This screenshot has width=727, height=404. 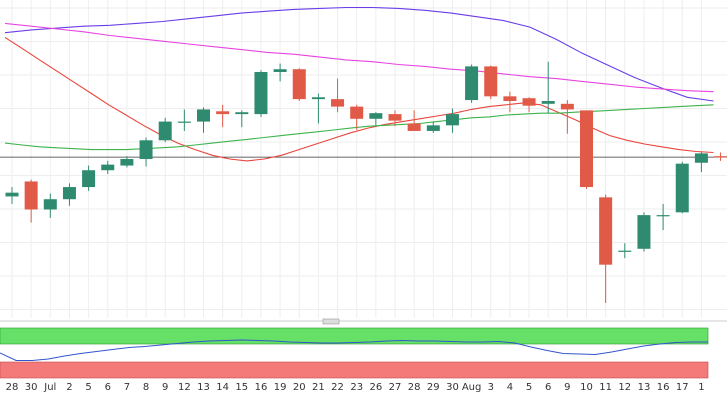 What do you see at coordinates (354, 370) in the screenshot?
I see `indicator-lower-band` at bounding box center [354, 370].